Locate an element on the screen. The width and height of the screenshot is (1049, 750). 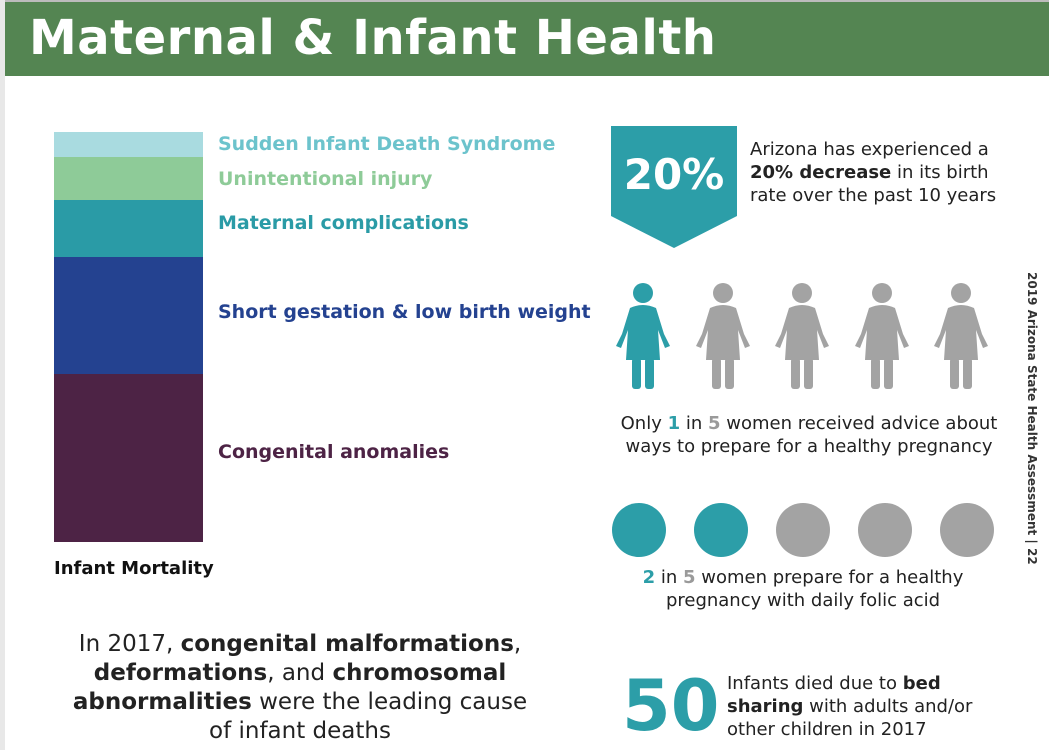
pennant-badge-icon is located at coordinates (674, 187).